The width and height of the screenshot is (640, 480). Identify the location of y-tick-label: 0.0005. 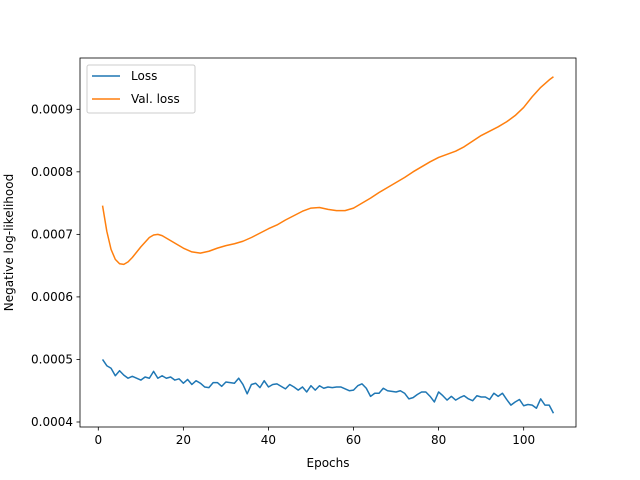
(52, 359).